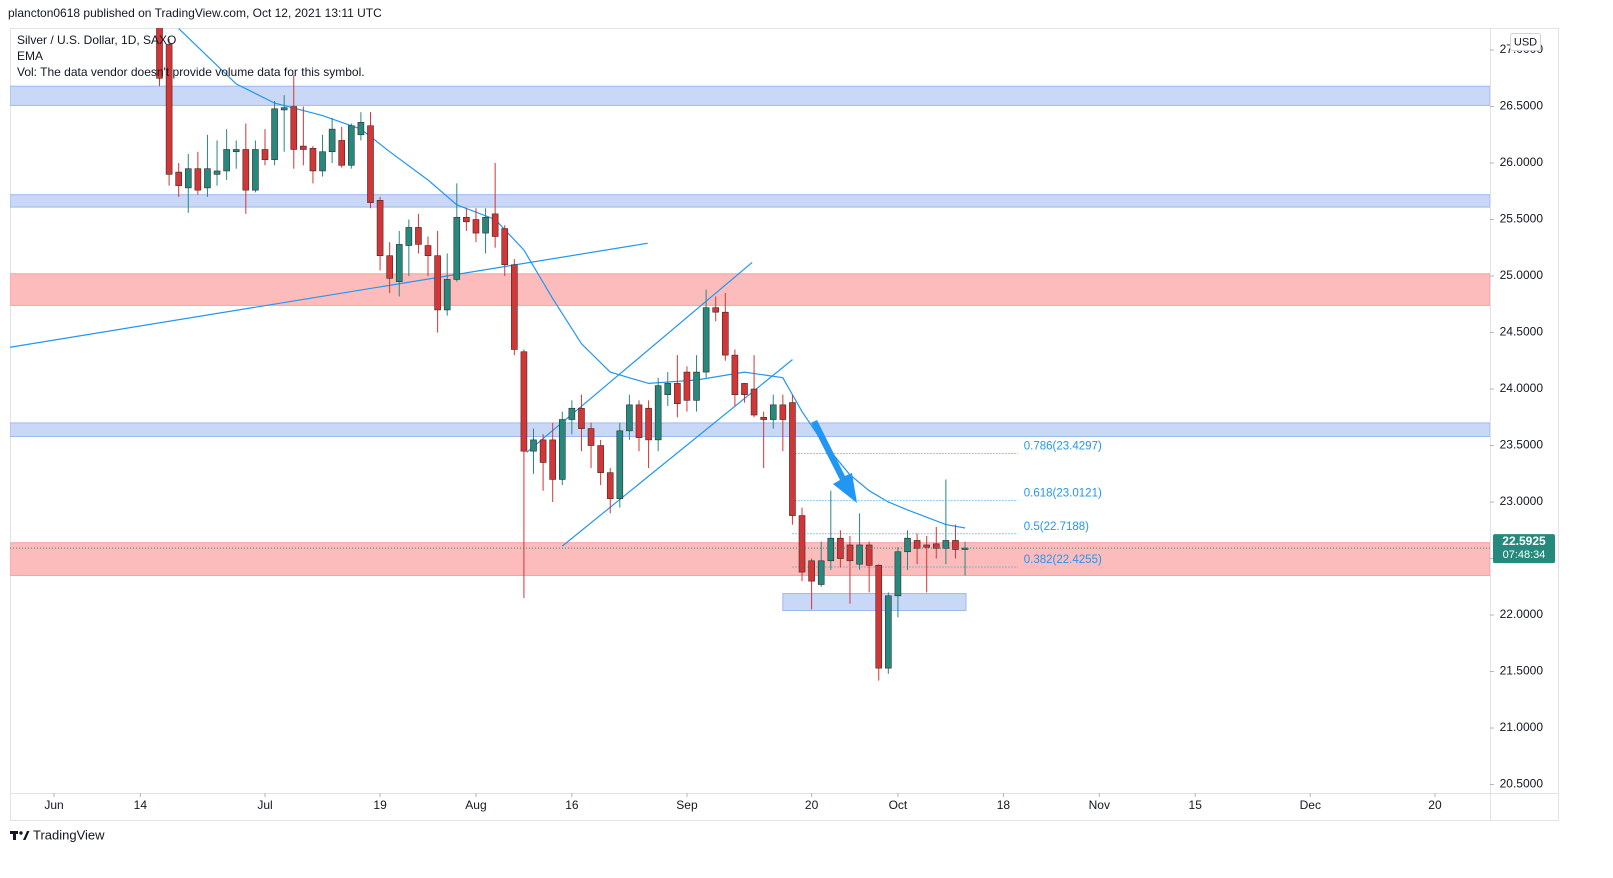  What do you see at coordinates (687, 805) in the screenshot?
I see `x-tick-label: Sep` at bounding box center [687, 805].